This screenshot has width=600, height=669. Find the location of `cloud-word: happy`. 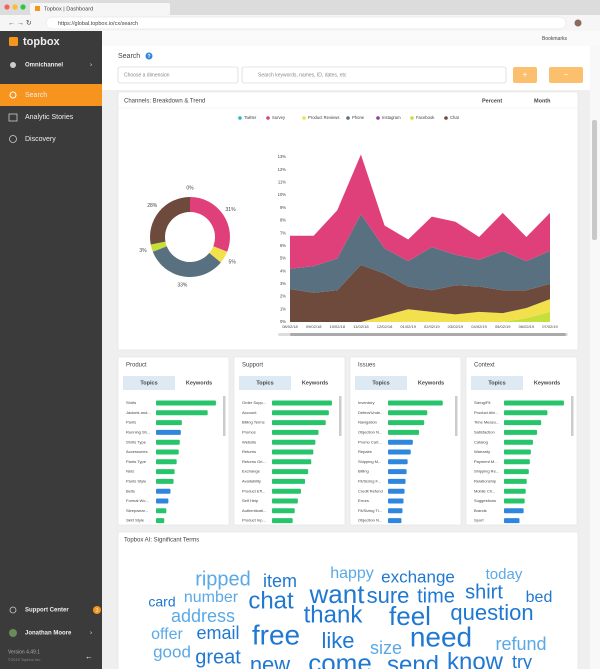

cloud-word: happy is located at coordinates (352, 573).